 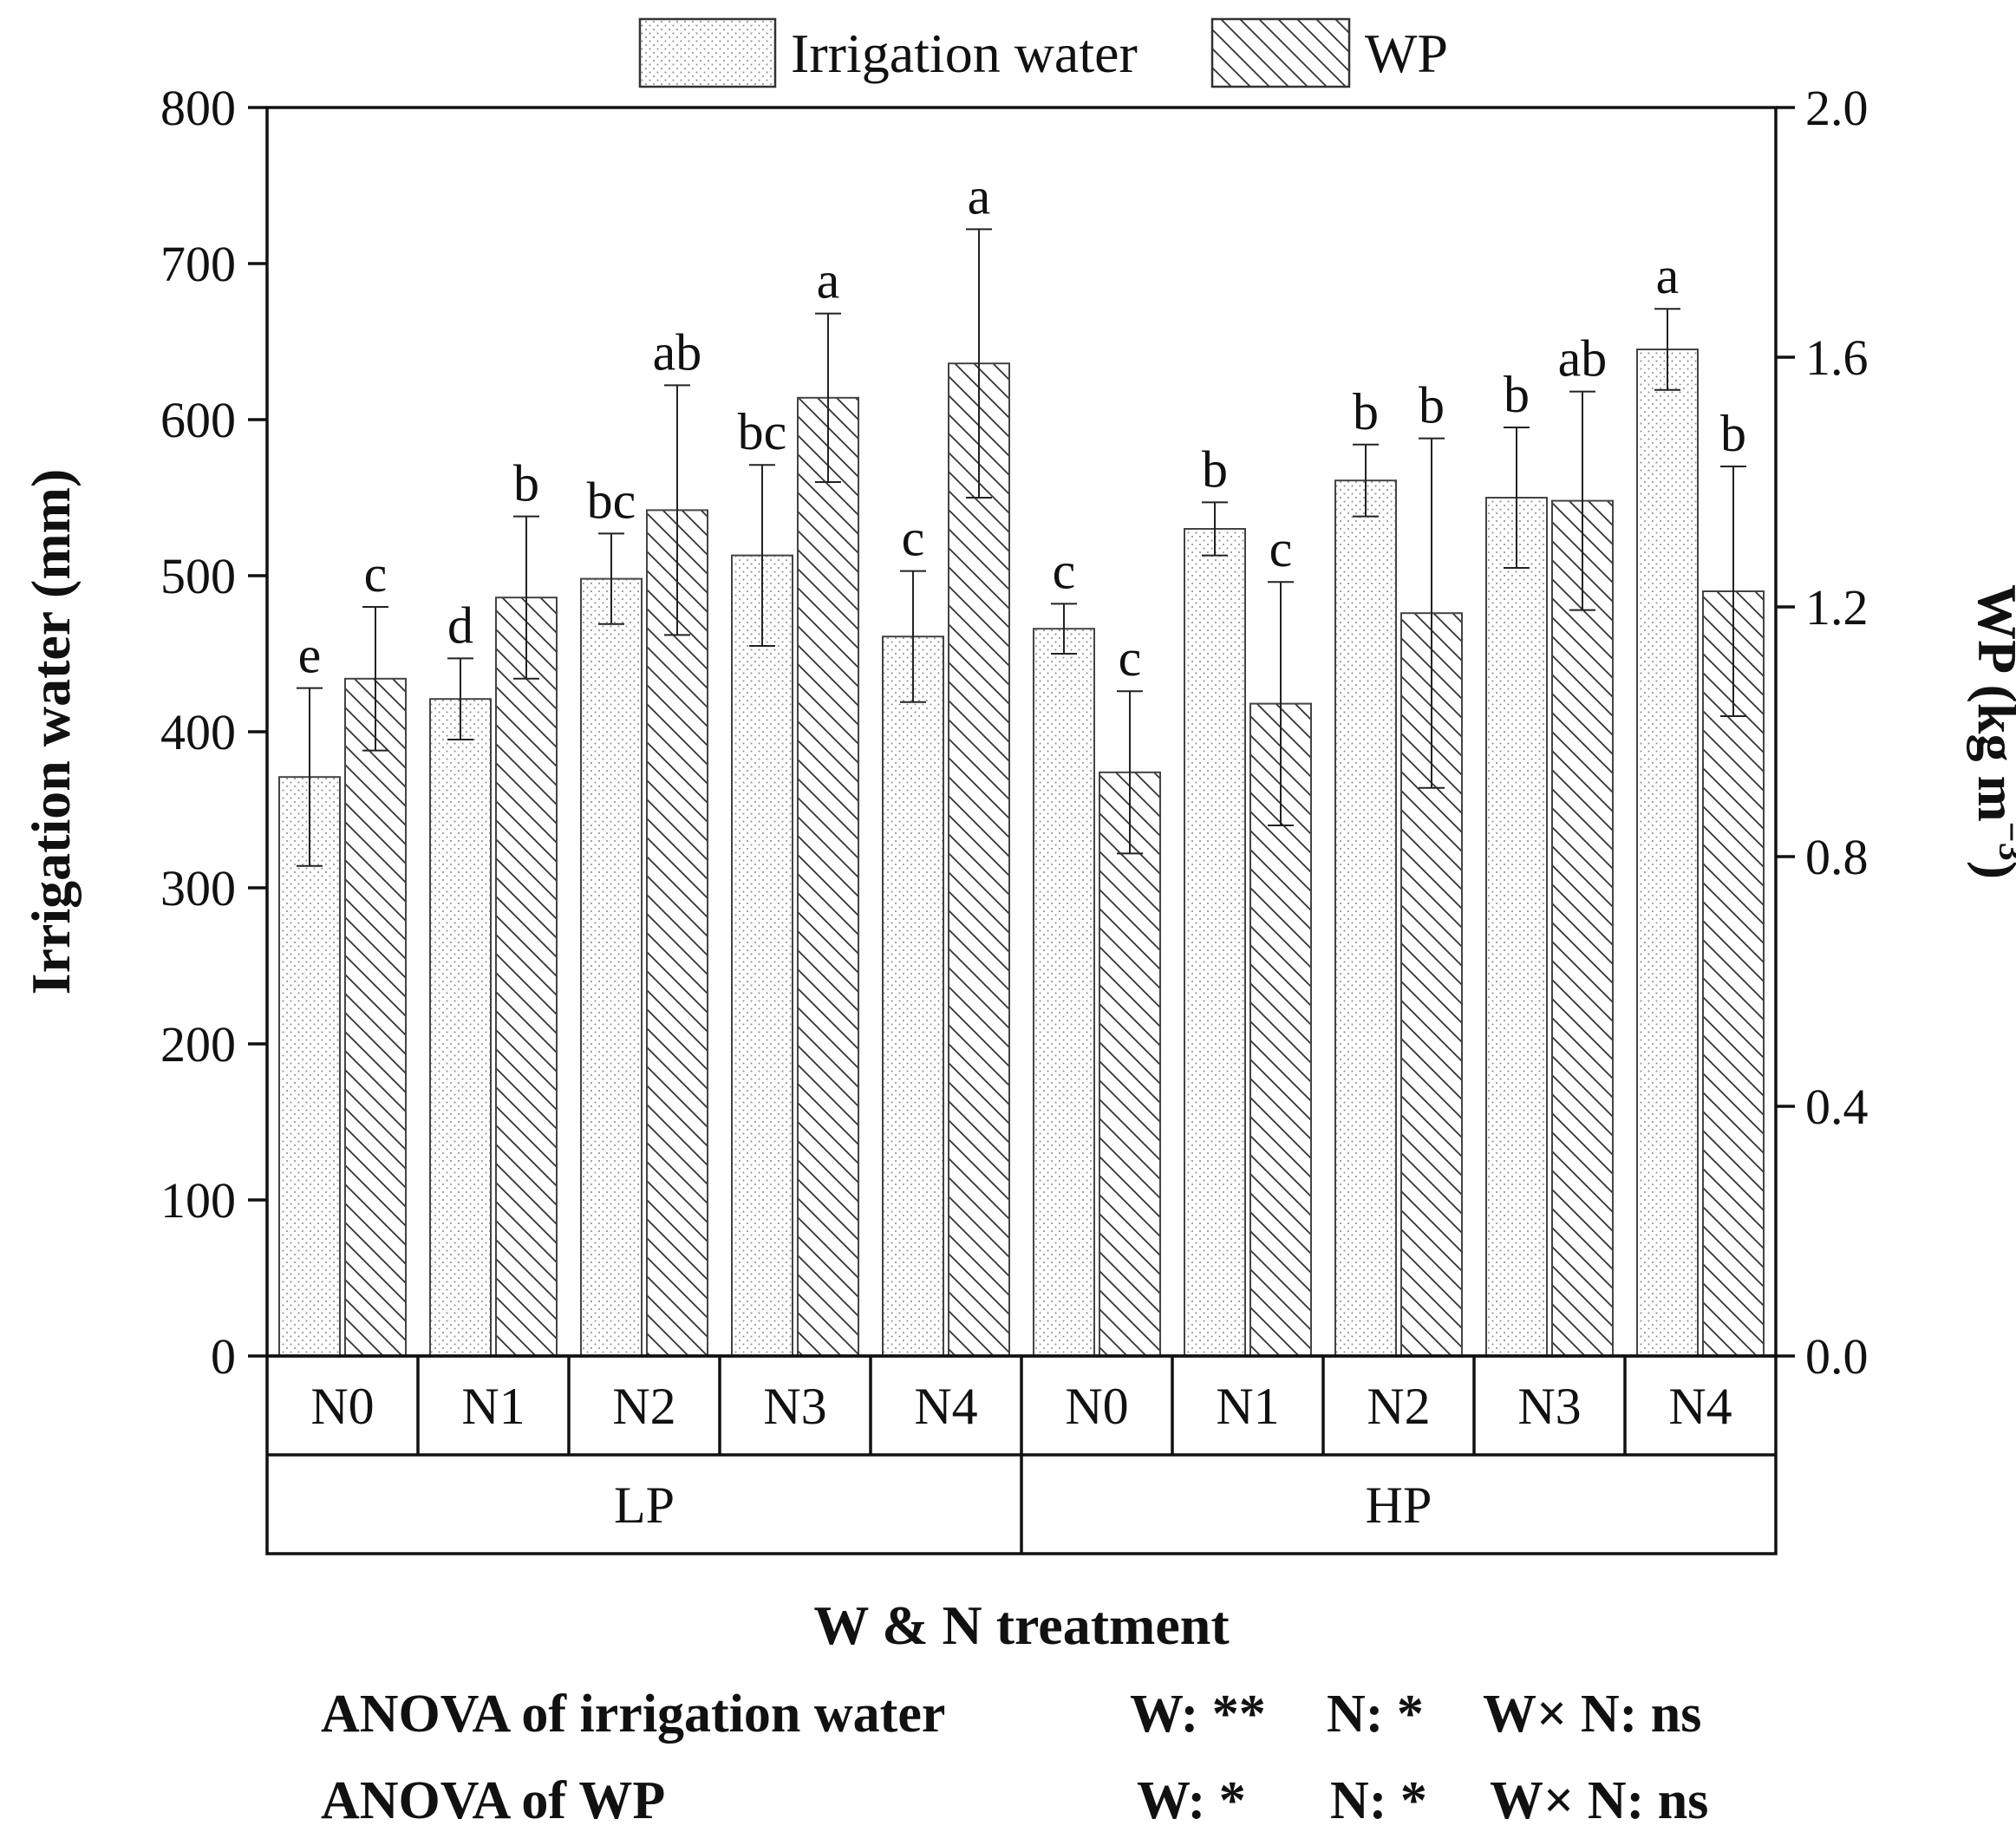 I want to click on legend: Irrigation water WP, so click(x=1043, y=52).